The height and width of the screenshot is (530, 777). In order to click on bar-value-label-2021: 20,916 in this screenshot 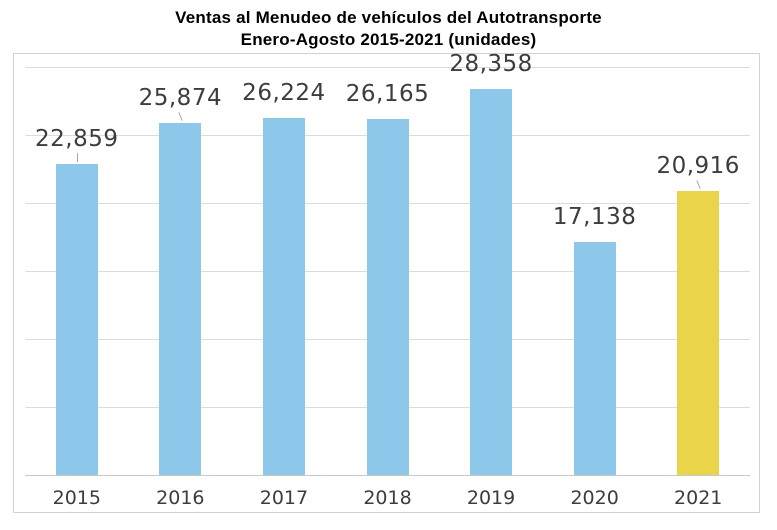, I will do `click(698, 165)`.